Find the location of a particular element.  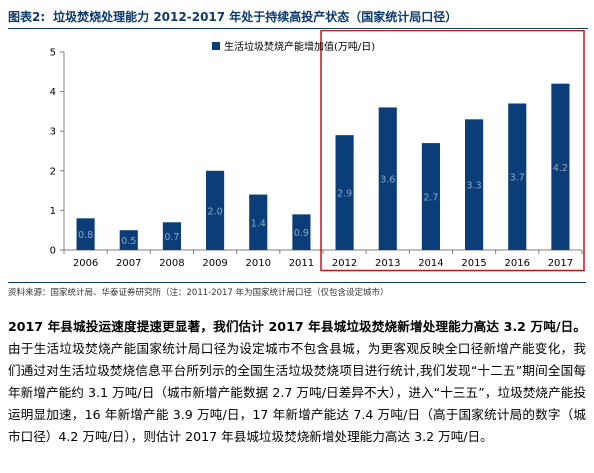

data-label: 3.7 is located at coordinates (517, 178).